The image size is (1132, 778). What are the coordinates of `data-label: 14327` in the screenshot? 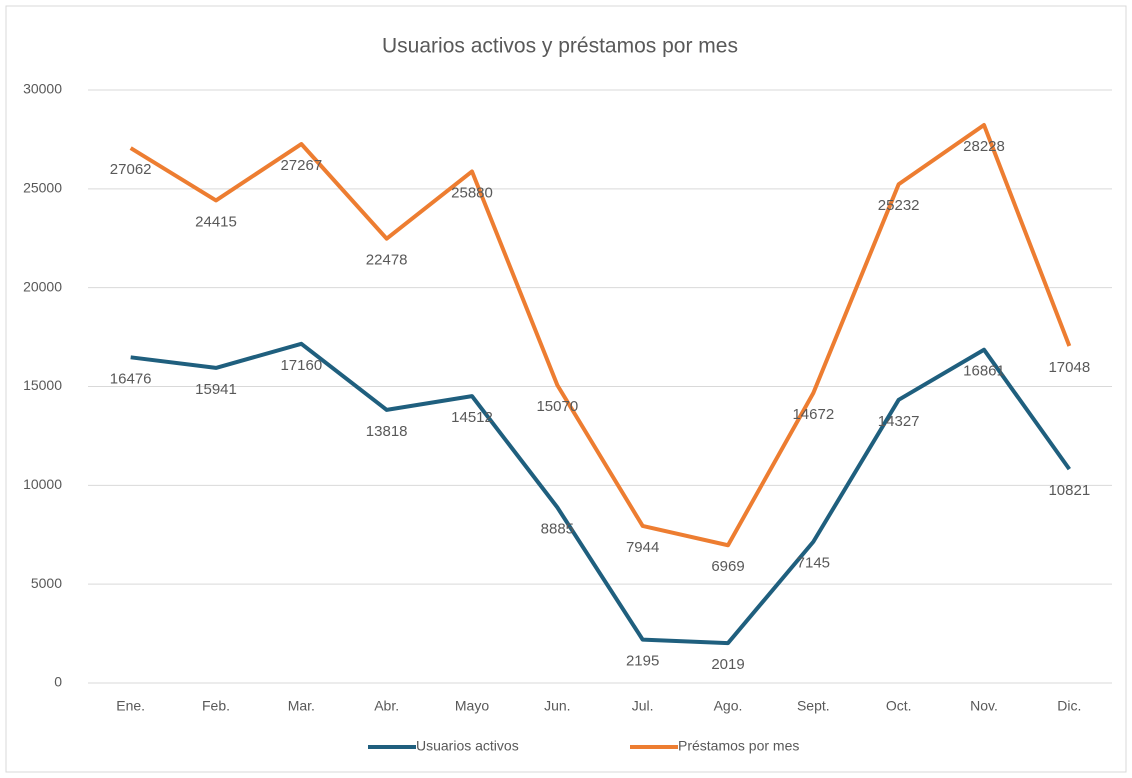 It's located at (899, 421).